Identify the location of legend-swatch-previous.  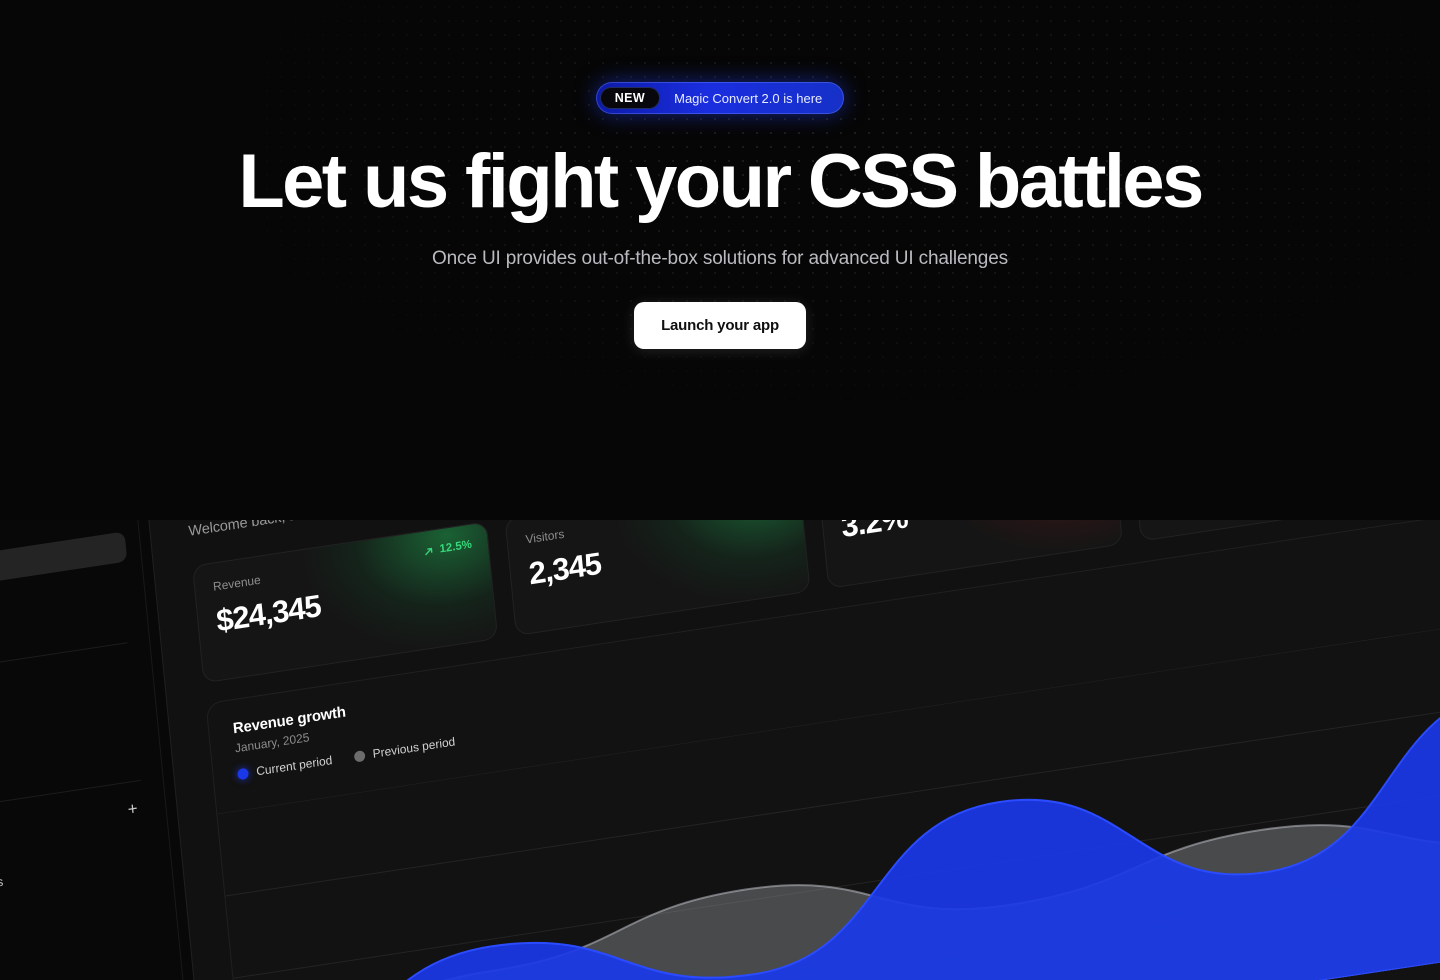
(359, 756).